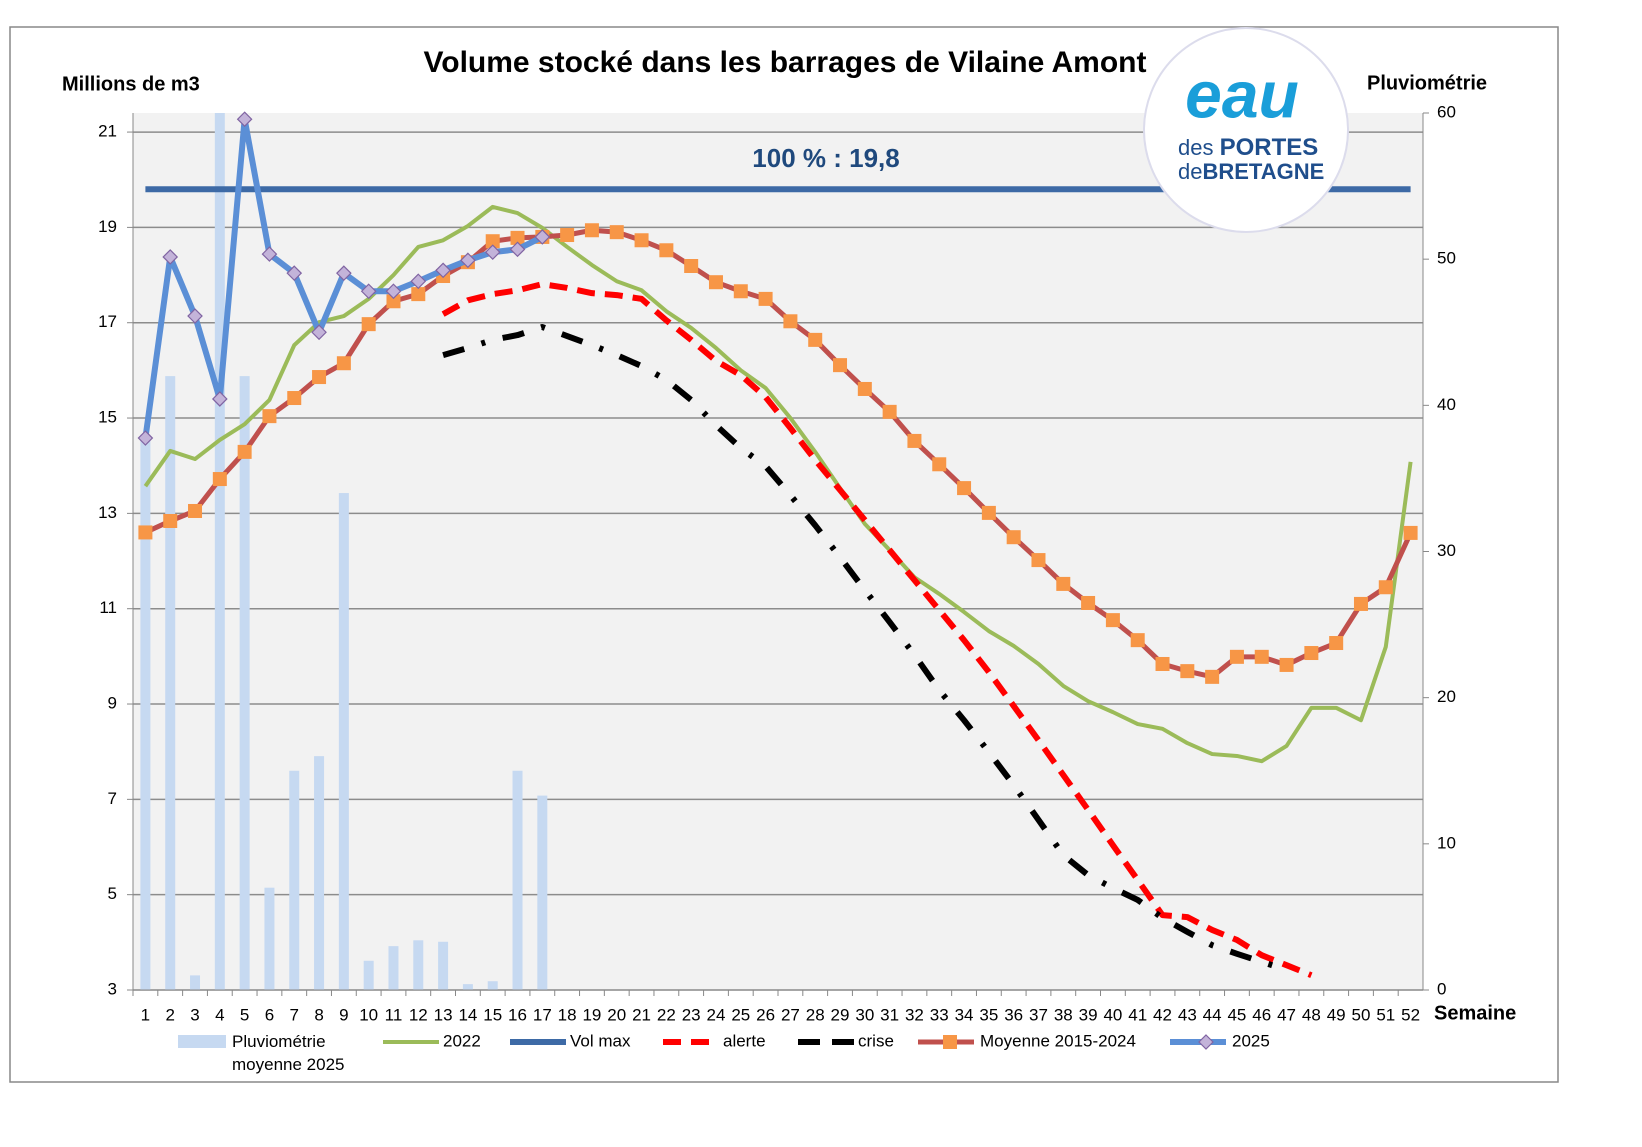 Image resolution: width=1642 pixels, height=1147 pixels. I want to click on y-axis-title: Millions de m3, so click(131, 84).